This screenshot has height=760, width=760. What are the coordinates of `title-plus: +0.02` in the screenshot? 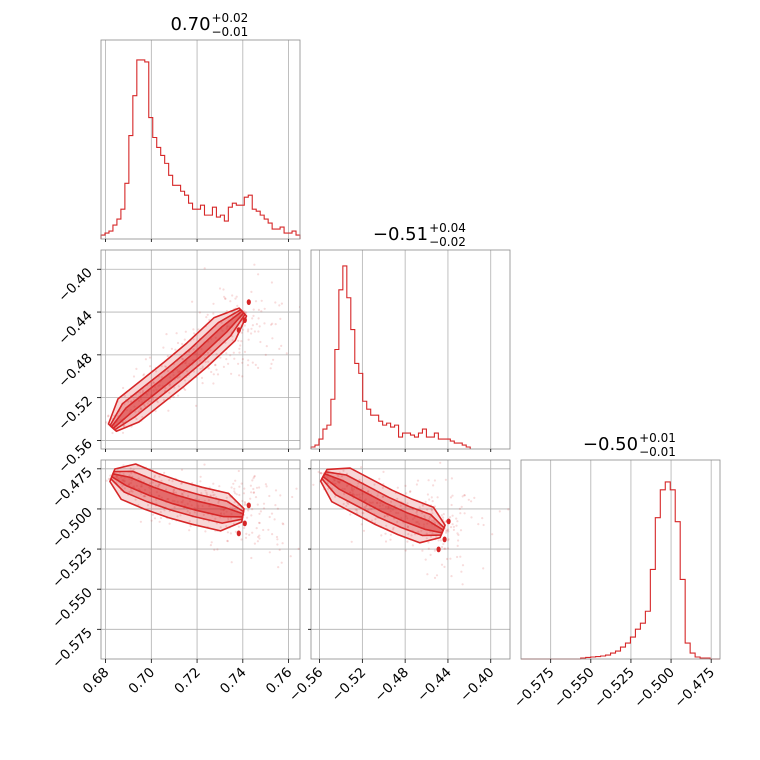 It's located at (230, 18).